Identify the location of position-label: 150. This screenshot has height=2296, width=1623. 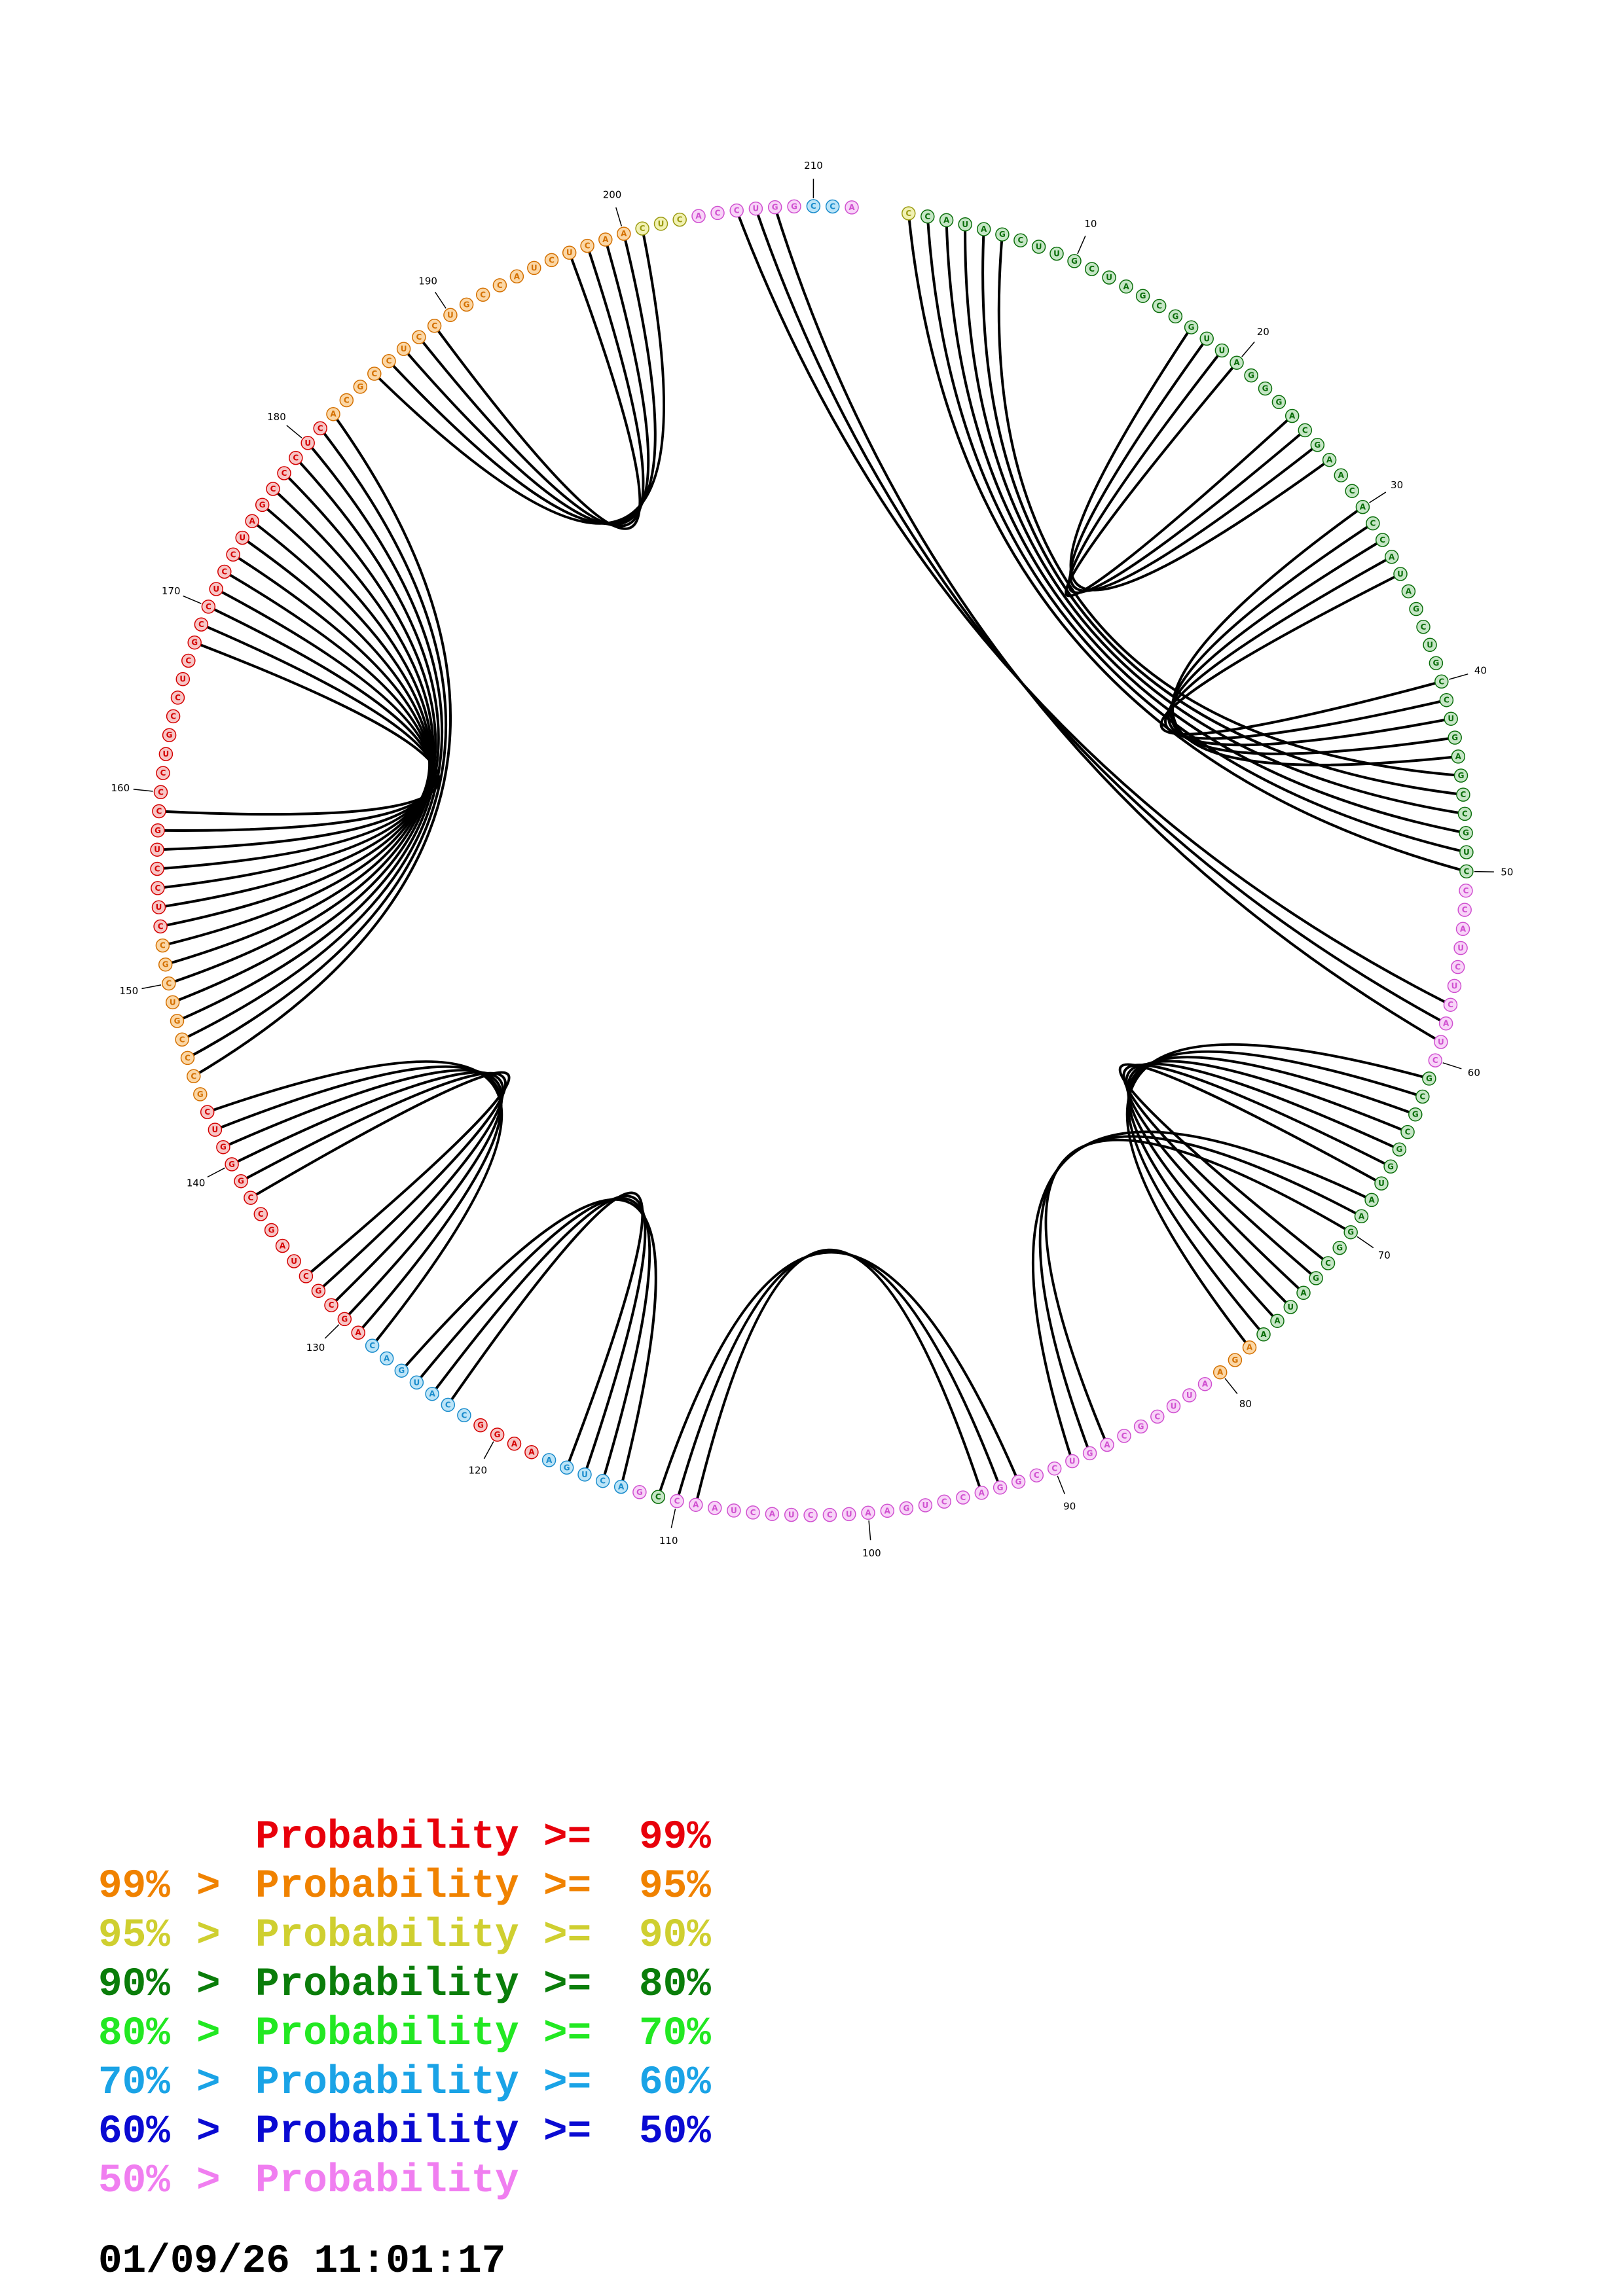
(129, 991).